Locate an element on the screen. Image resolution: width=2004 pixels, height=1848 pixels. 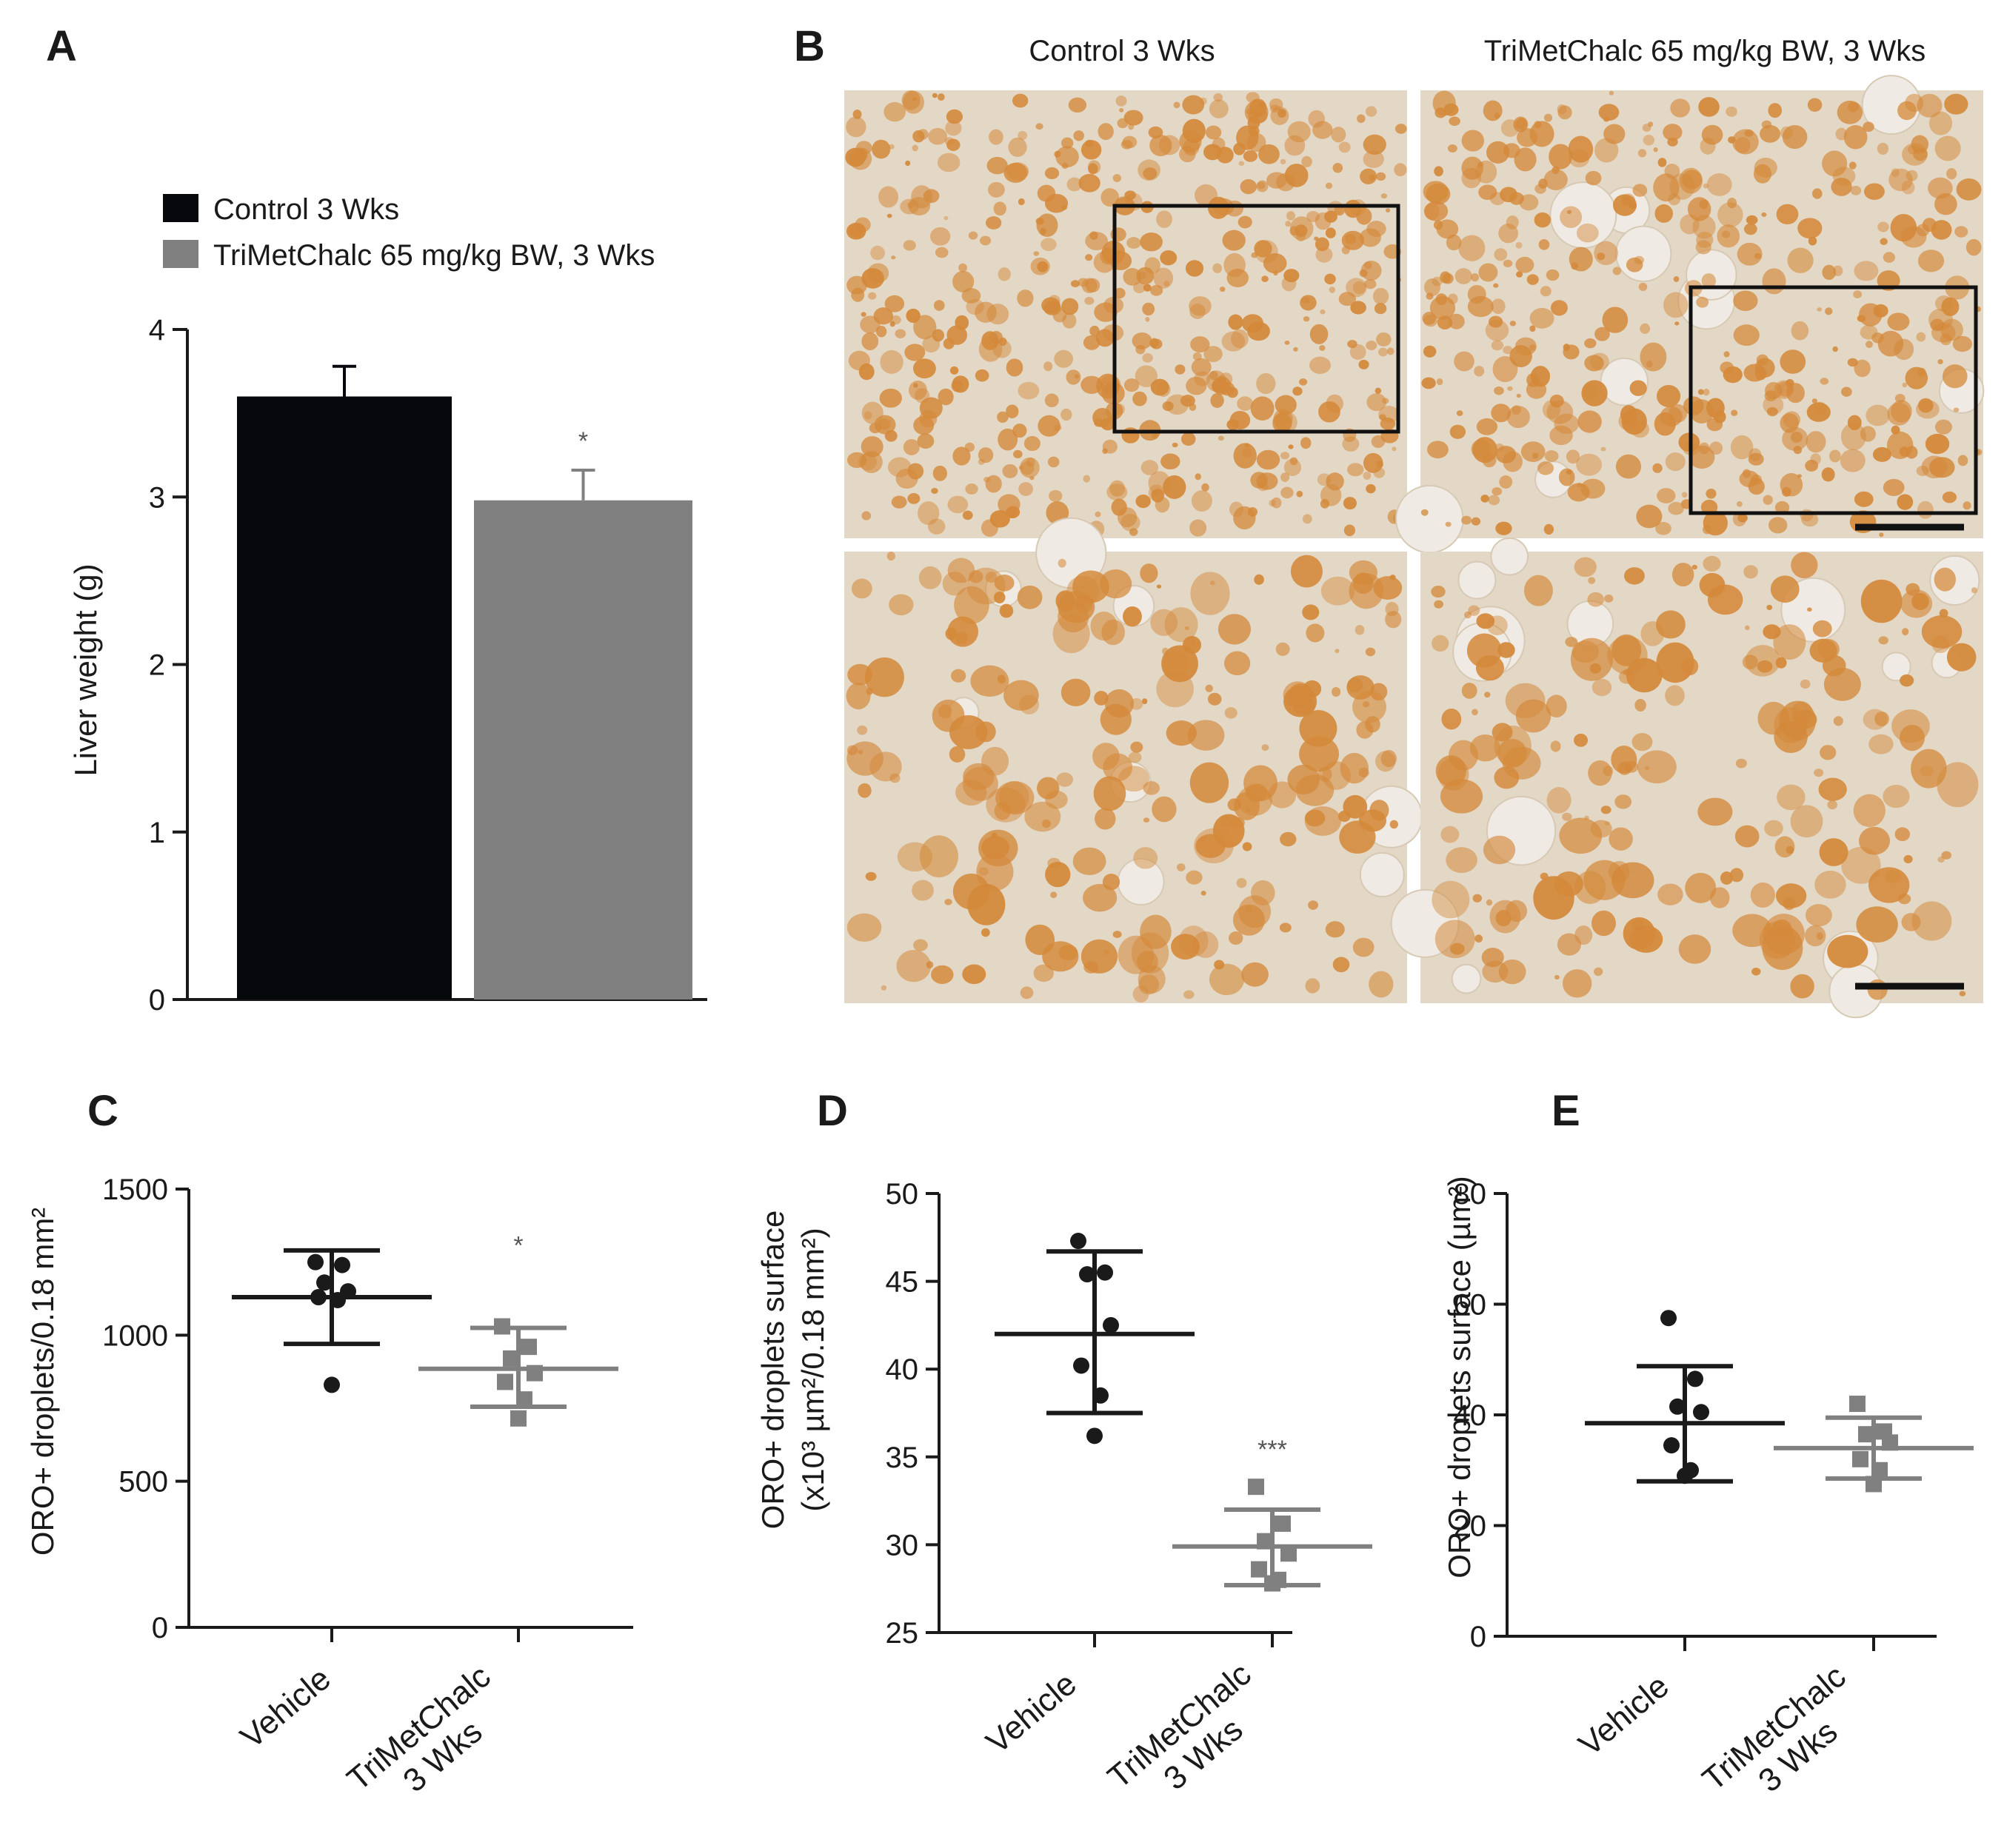
panel-c-ylabel: ORO+ droplets/0.18 mm² is located at coordinates (42, 1382).